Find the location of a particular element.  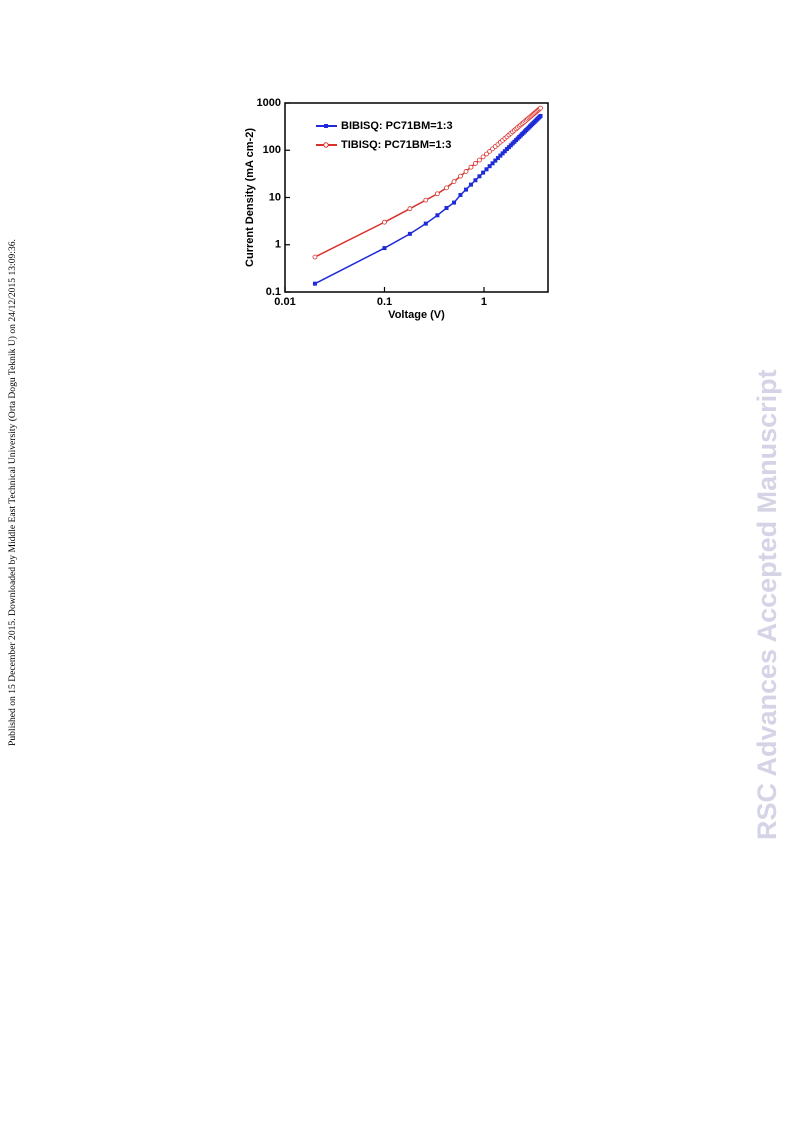

legend-label: BIBISQ: PC71BM=1:3 is located at coordinates (397, 126).